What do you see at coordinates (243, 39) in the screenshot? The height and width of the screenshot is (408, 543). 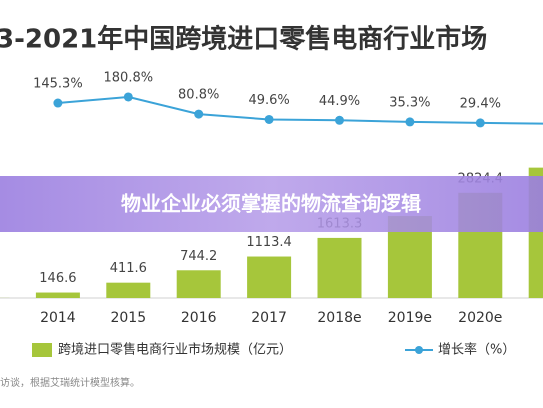 I see `chart-title: 3-2021年中国跨境进口零售电商行业市场` at bounding box center [243, 39].